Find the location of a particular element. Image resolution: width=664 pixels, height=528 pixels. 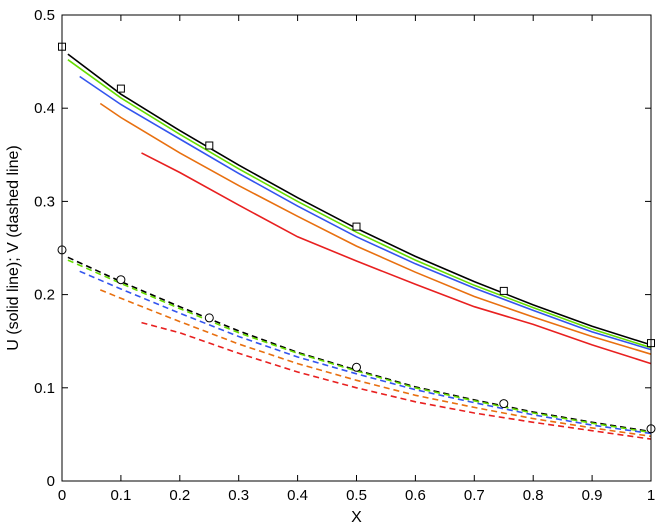

y-tick-label: 0.1 is located at coordinates (44, 388).